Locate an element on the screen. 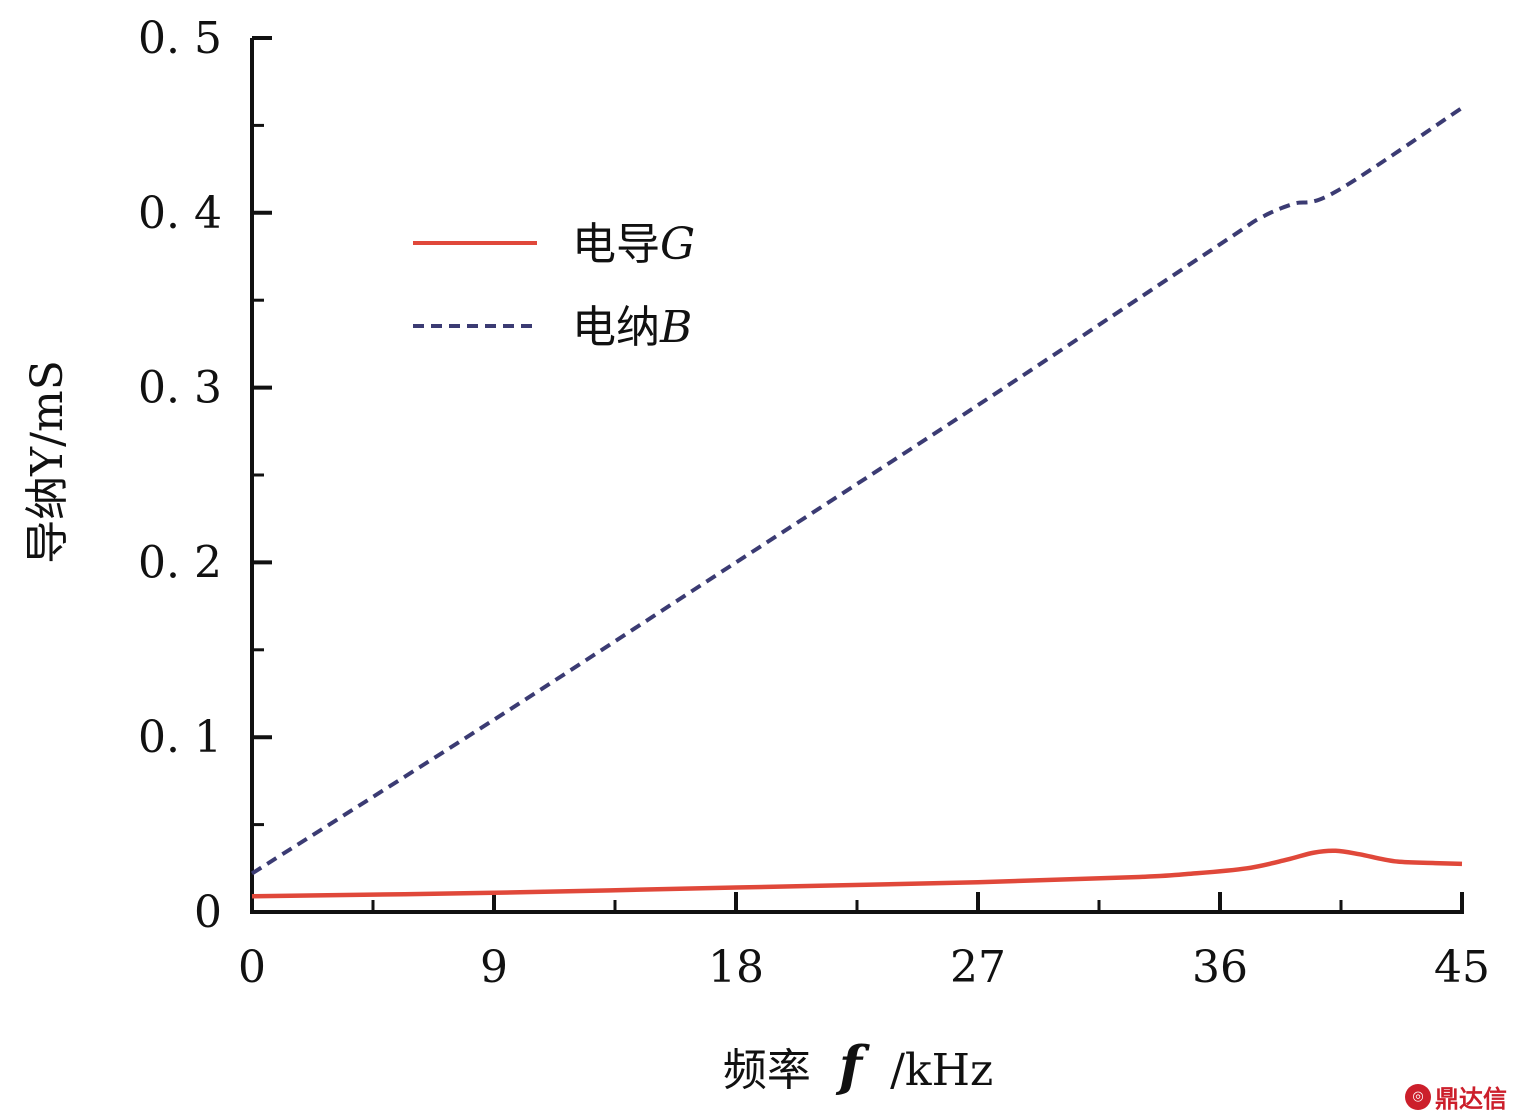 Image resolution: width=1517 pixels, height=1120 pixels. x-axis-title: 频率 f /kHz is located at coordinates (858, 1066).